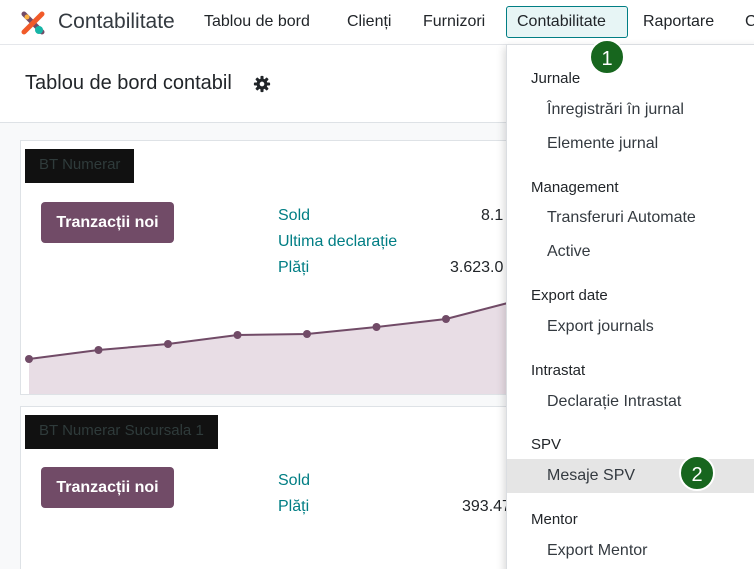  What do you see at coordinates (558, 370) in the screenshot?
I see `section-intrastat: Intrastat` at bounding box center [558, 370].